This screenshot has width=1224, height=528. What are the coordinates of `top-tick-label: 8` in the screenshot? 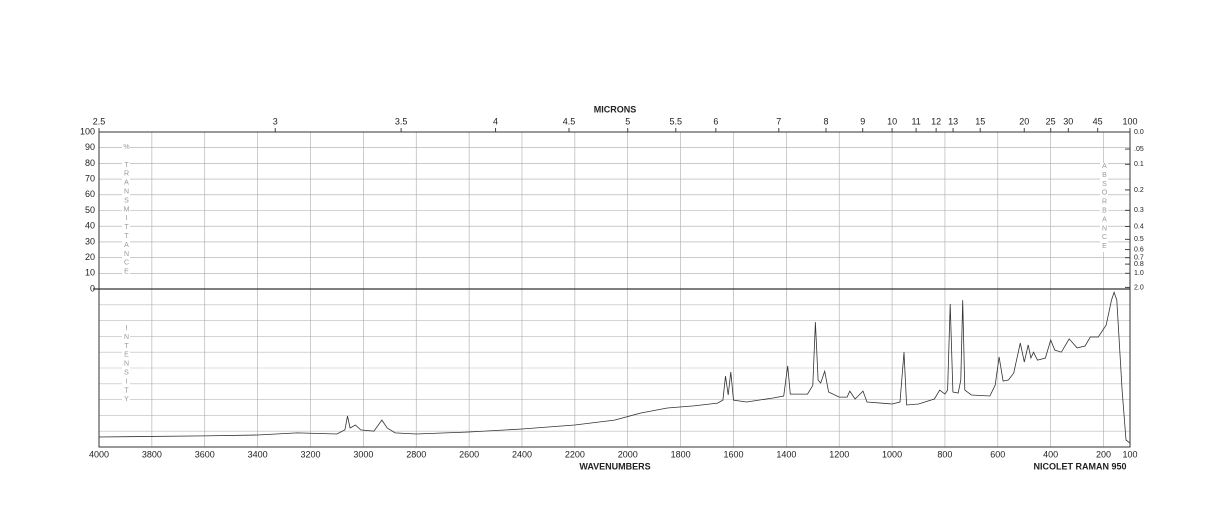 It's located at (825, 121).